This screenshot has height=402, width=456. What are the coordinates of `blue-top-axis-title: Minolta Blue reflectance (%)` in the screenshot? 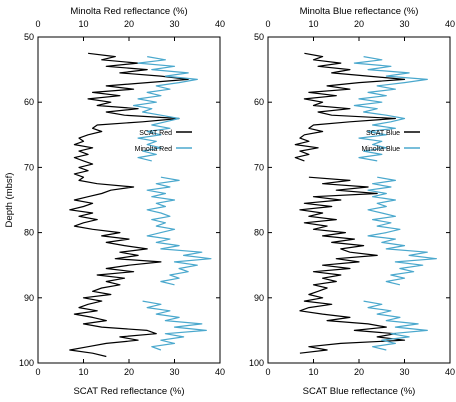 It's located at (359, 11).